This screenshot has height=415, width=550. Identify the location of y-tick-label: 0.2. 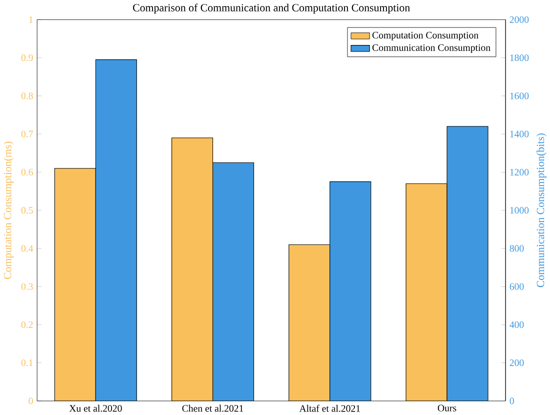
(27, 324).